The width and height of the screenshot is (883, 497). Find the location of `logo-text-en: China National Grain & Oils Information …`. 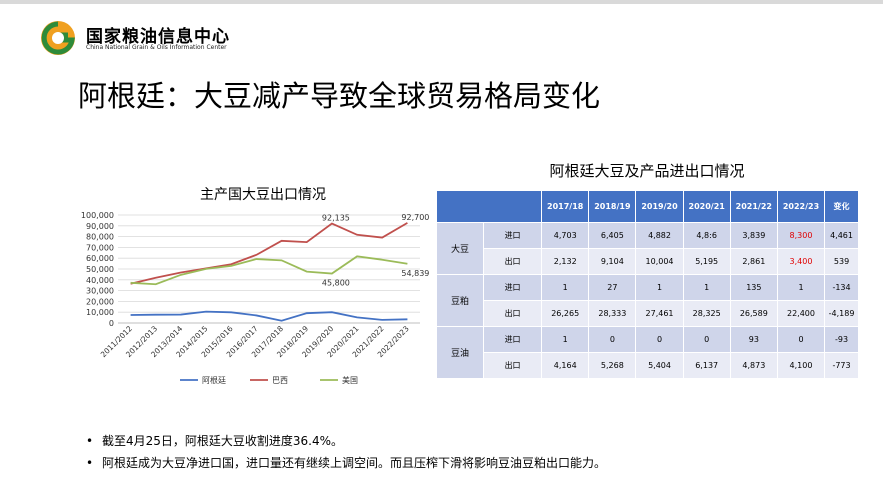

logo-text-en: China National Grain & Oils Information … is located at coordinates (156, 47).